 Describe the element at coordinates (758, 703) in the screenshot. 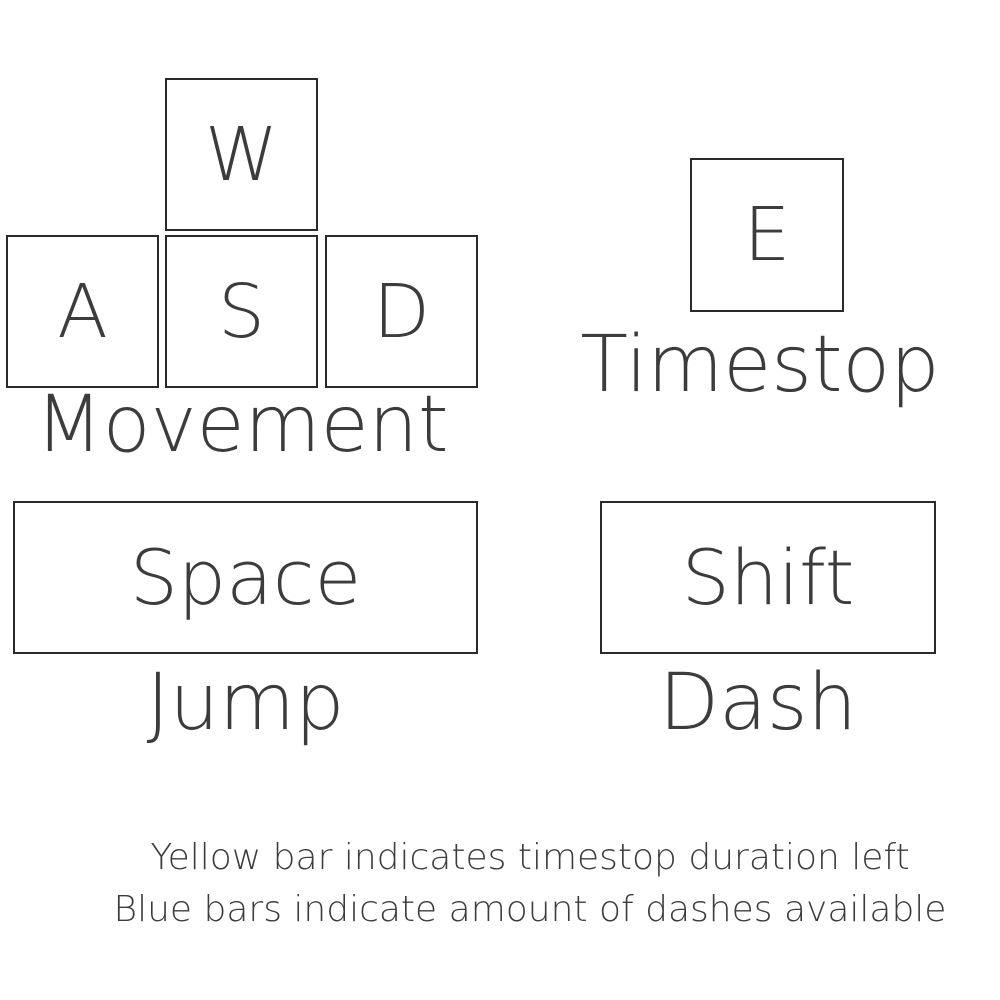

I see `dash-label: Dash` at that location.